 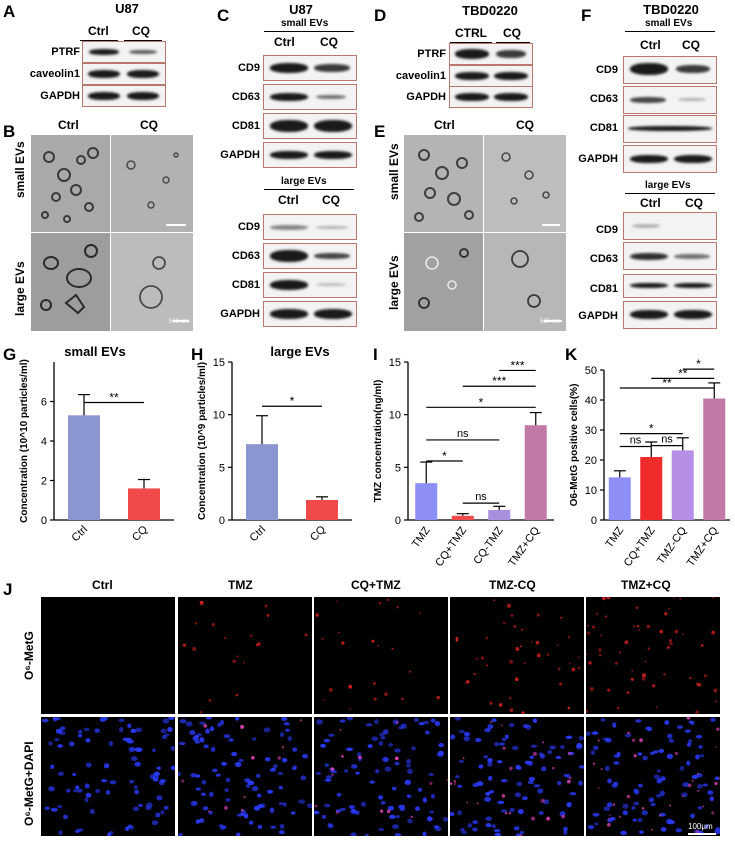 What do you see at coordinates (525, 282) in the screenshot?
I see `tem-e-cq-large: 500 nm` at bounding box center [525, 282].